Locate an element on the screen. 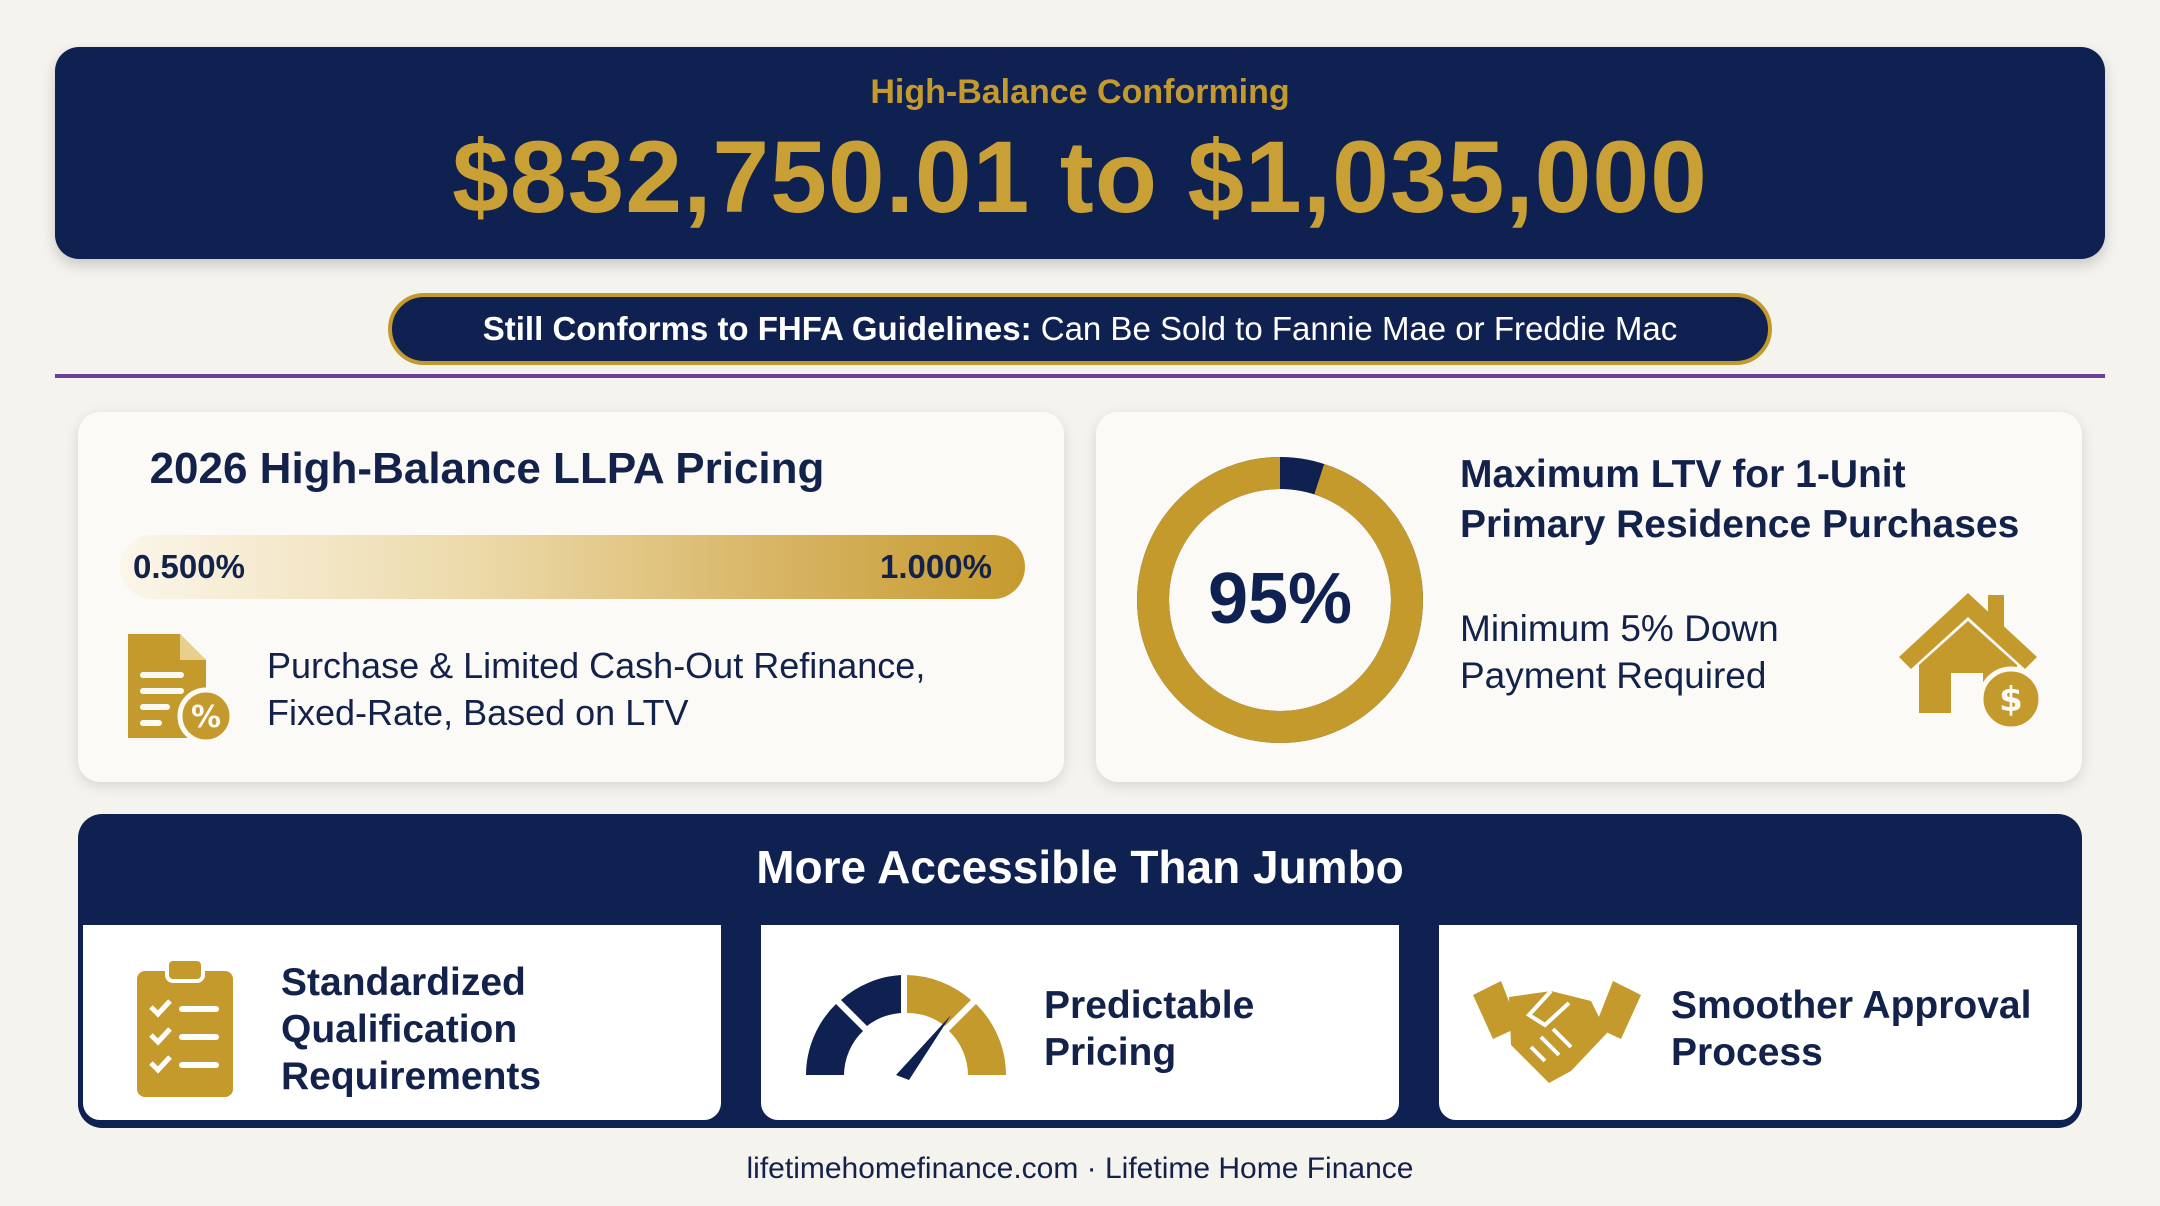  ltv-donut-chart: 95% is located at coordinates (1280, 600).